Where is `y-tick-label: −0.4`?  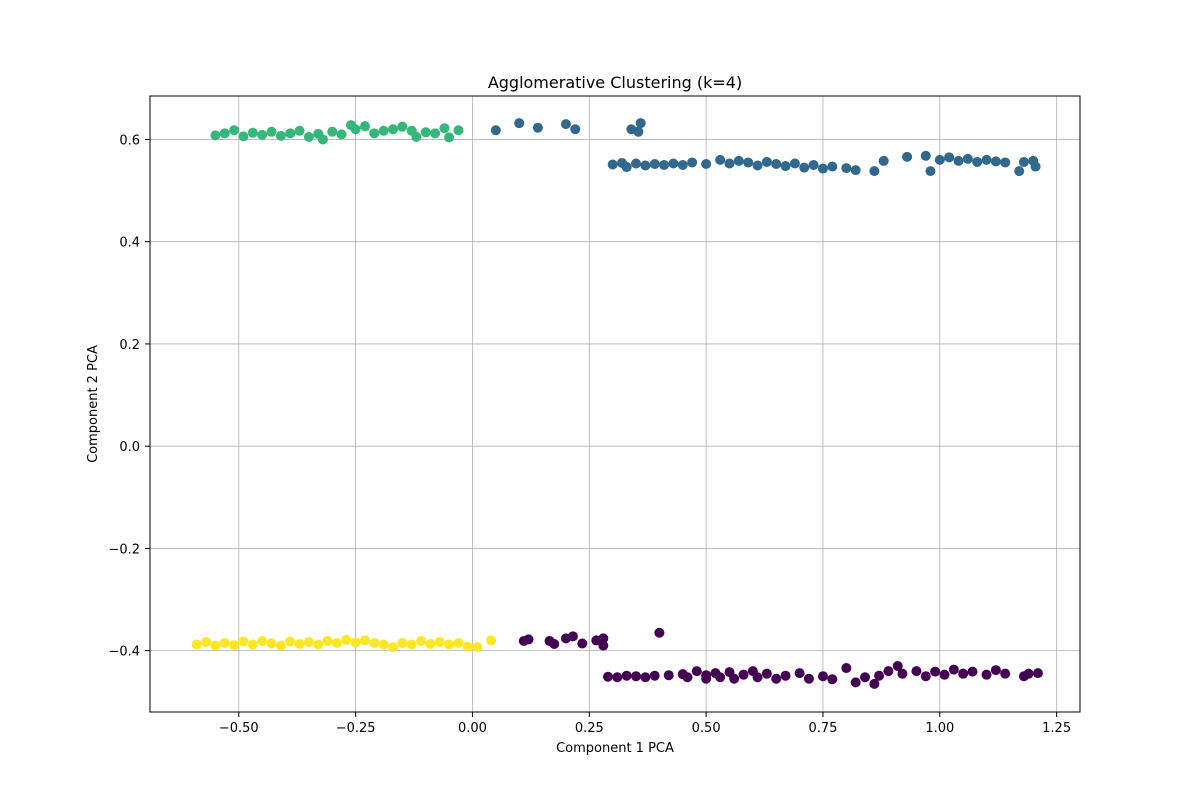
y-tick-label: −0.4 is located at coordinates (124, 652).